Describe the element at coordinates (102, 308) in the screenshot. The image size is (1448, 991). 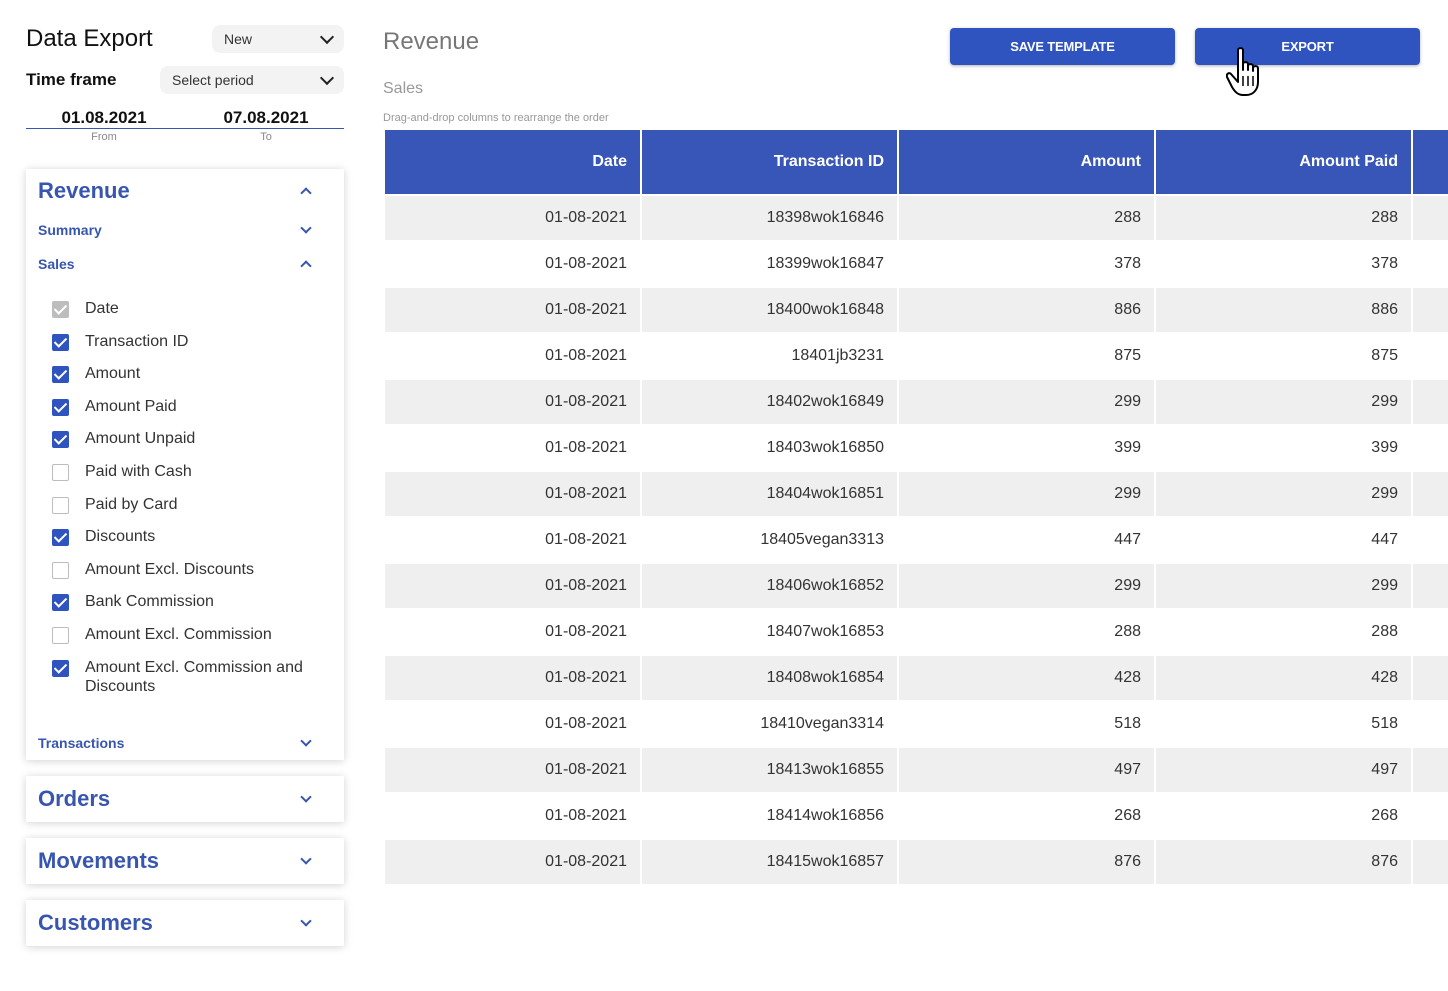
I see `checkbox-label: Date` at that location.